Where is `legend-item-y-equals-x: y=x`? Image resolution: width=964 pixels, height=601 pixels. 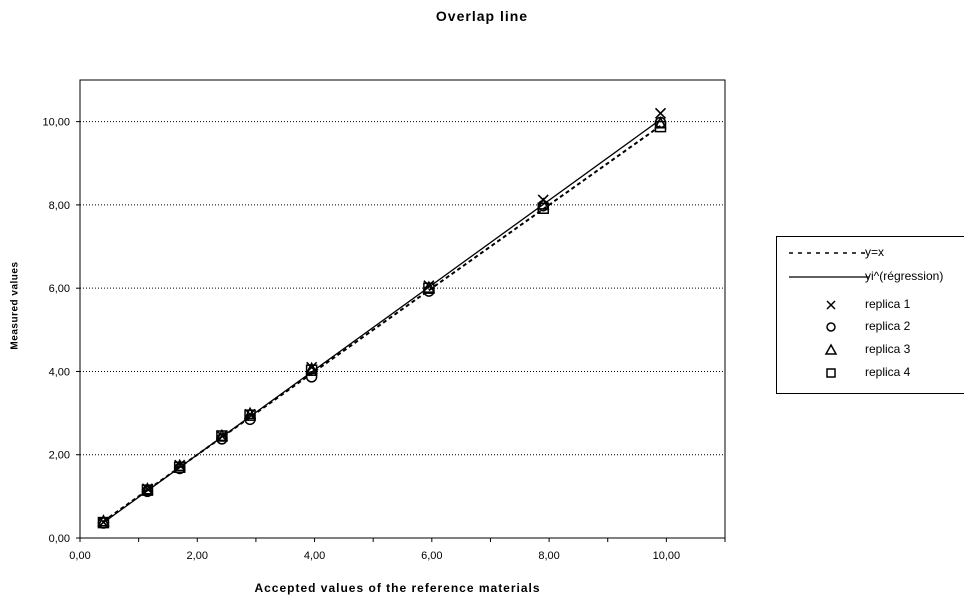
legend-item-y-equals-x: y=x is located at coordinates (870, 253).